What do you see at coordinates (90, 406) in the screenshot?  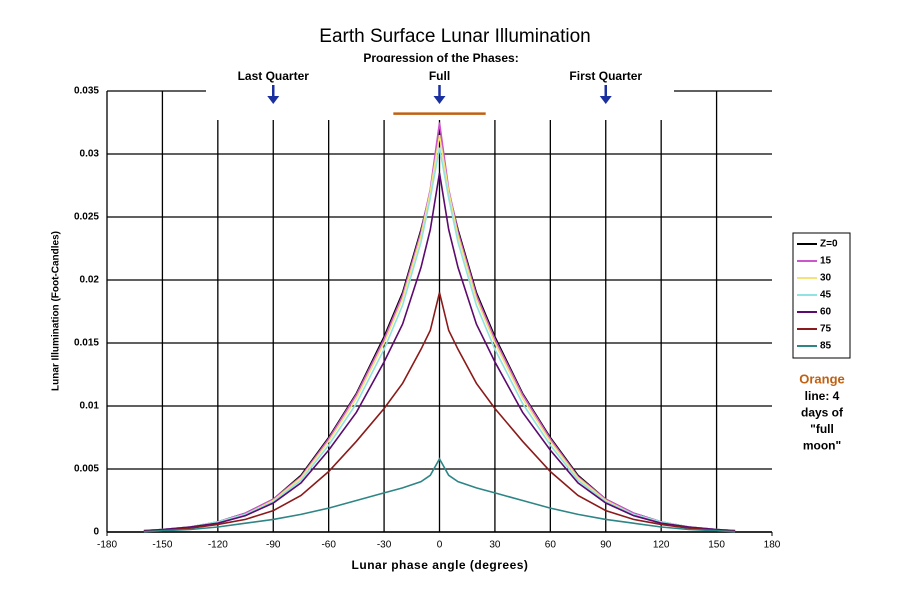 I see `y-tick-label: 0.01` at bounding box center [90, 406].